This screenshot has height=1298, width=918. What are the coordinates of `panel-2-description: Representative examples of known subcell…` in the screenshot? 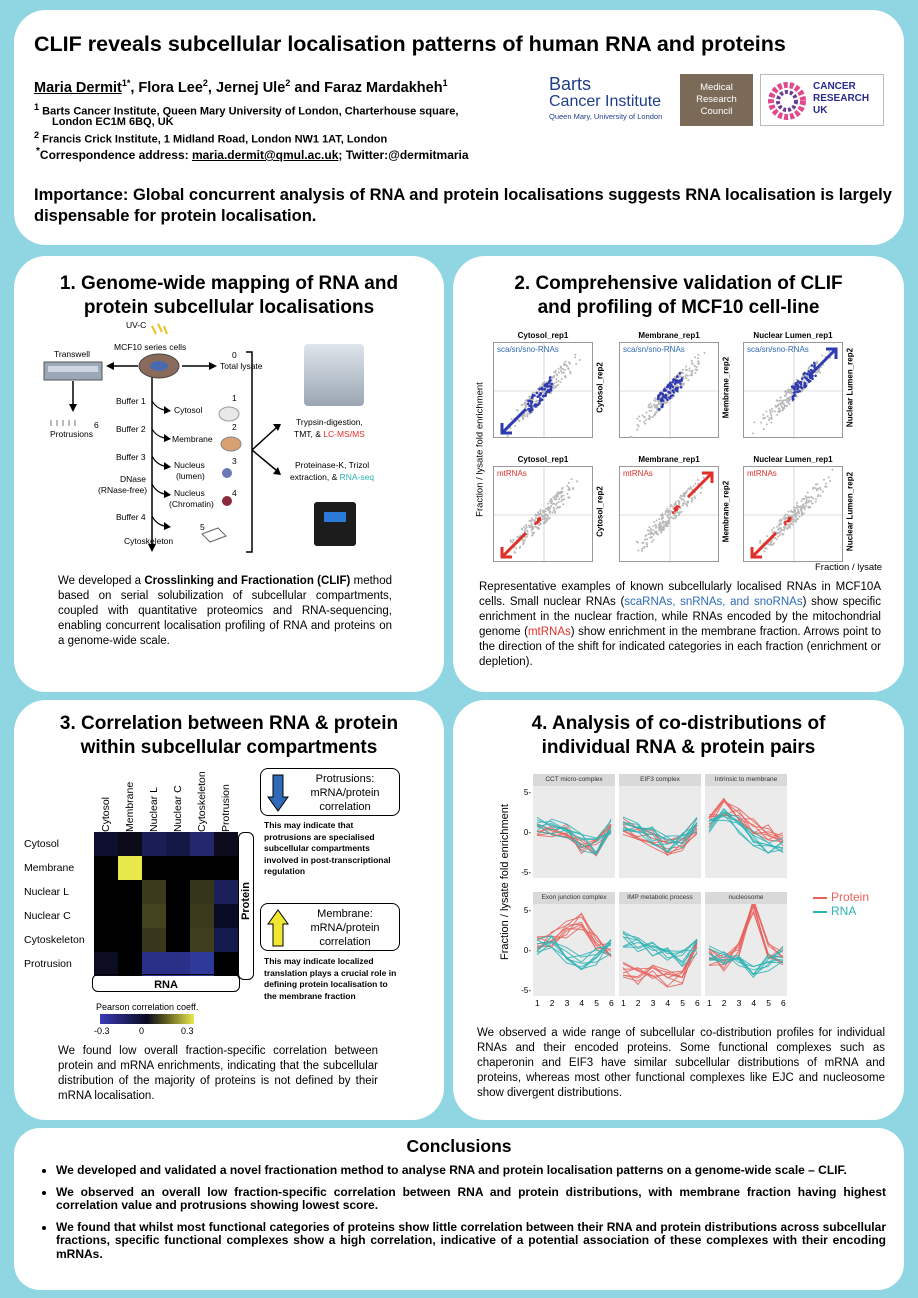 It's located at (680, 625).